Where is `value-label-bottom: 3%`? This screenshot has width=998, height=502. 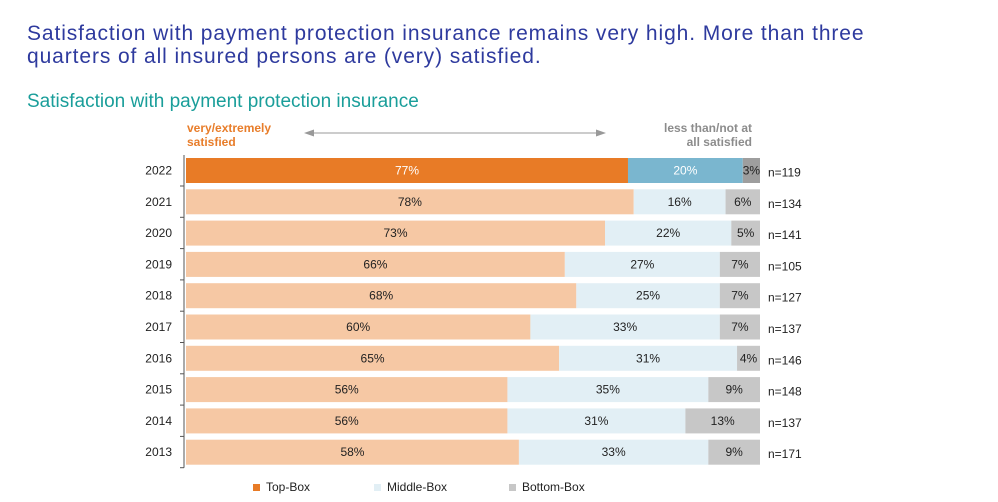 value-label-bottom: 3% is located at coordinates (752, 171).